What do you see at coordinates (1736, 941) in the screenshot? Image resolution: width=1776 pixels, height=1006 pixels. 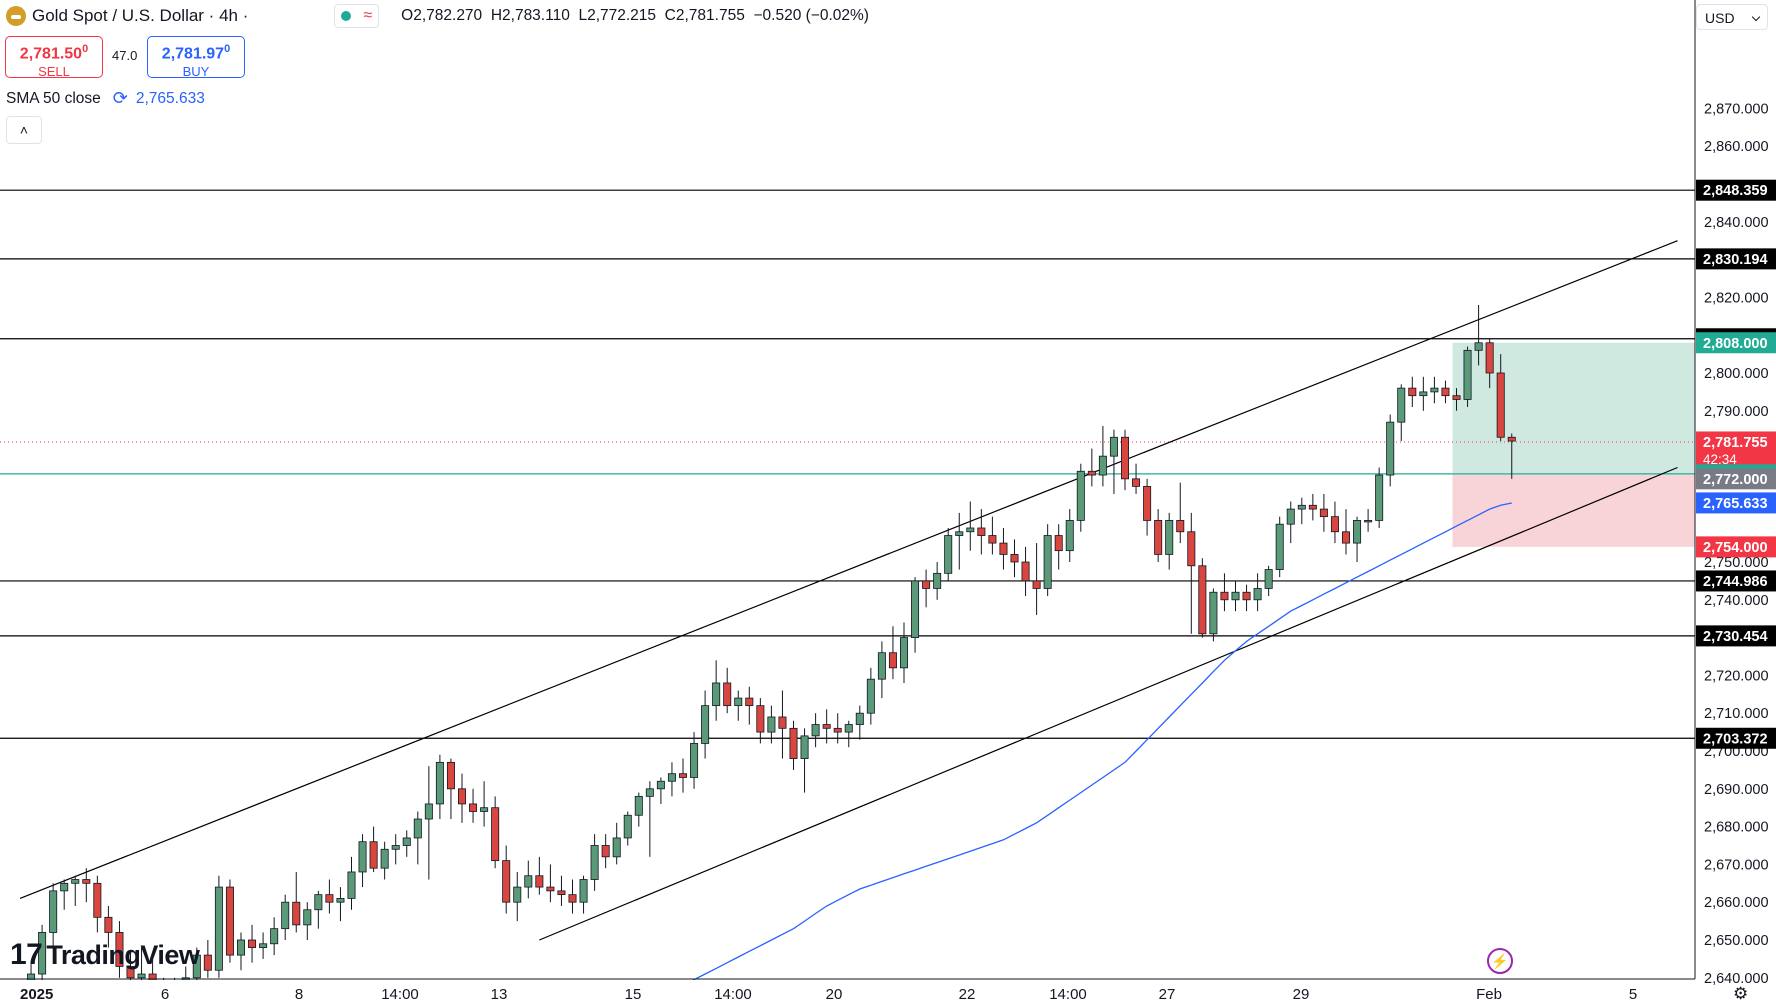 I see `price-tick-label: 2,650.000` at bounding box center [1736, 941].